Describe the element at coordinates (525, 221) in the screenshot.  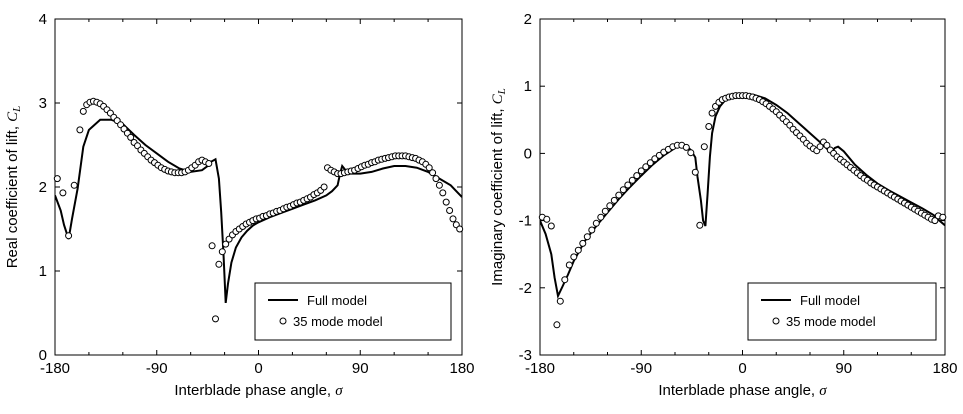
I see `right-y-tick-label: -1` at that location.